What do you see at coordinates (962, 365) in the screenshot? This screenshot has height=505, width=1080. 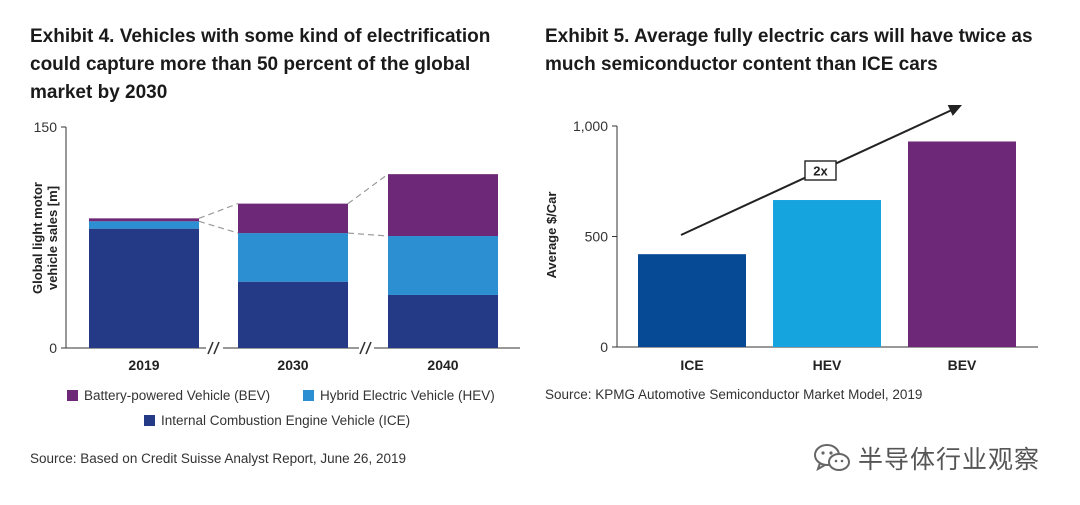 I see `x-tick-label: BEV` at bounding box center [962, 365].